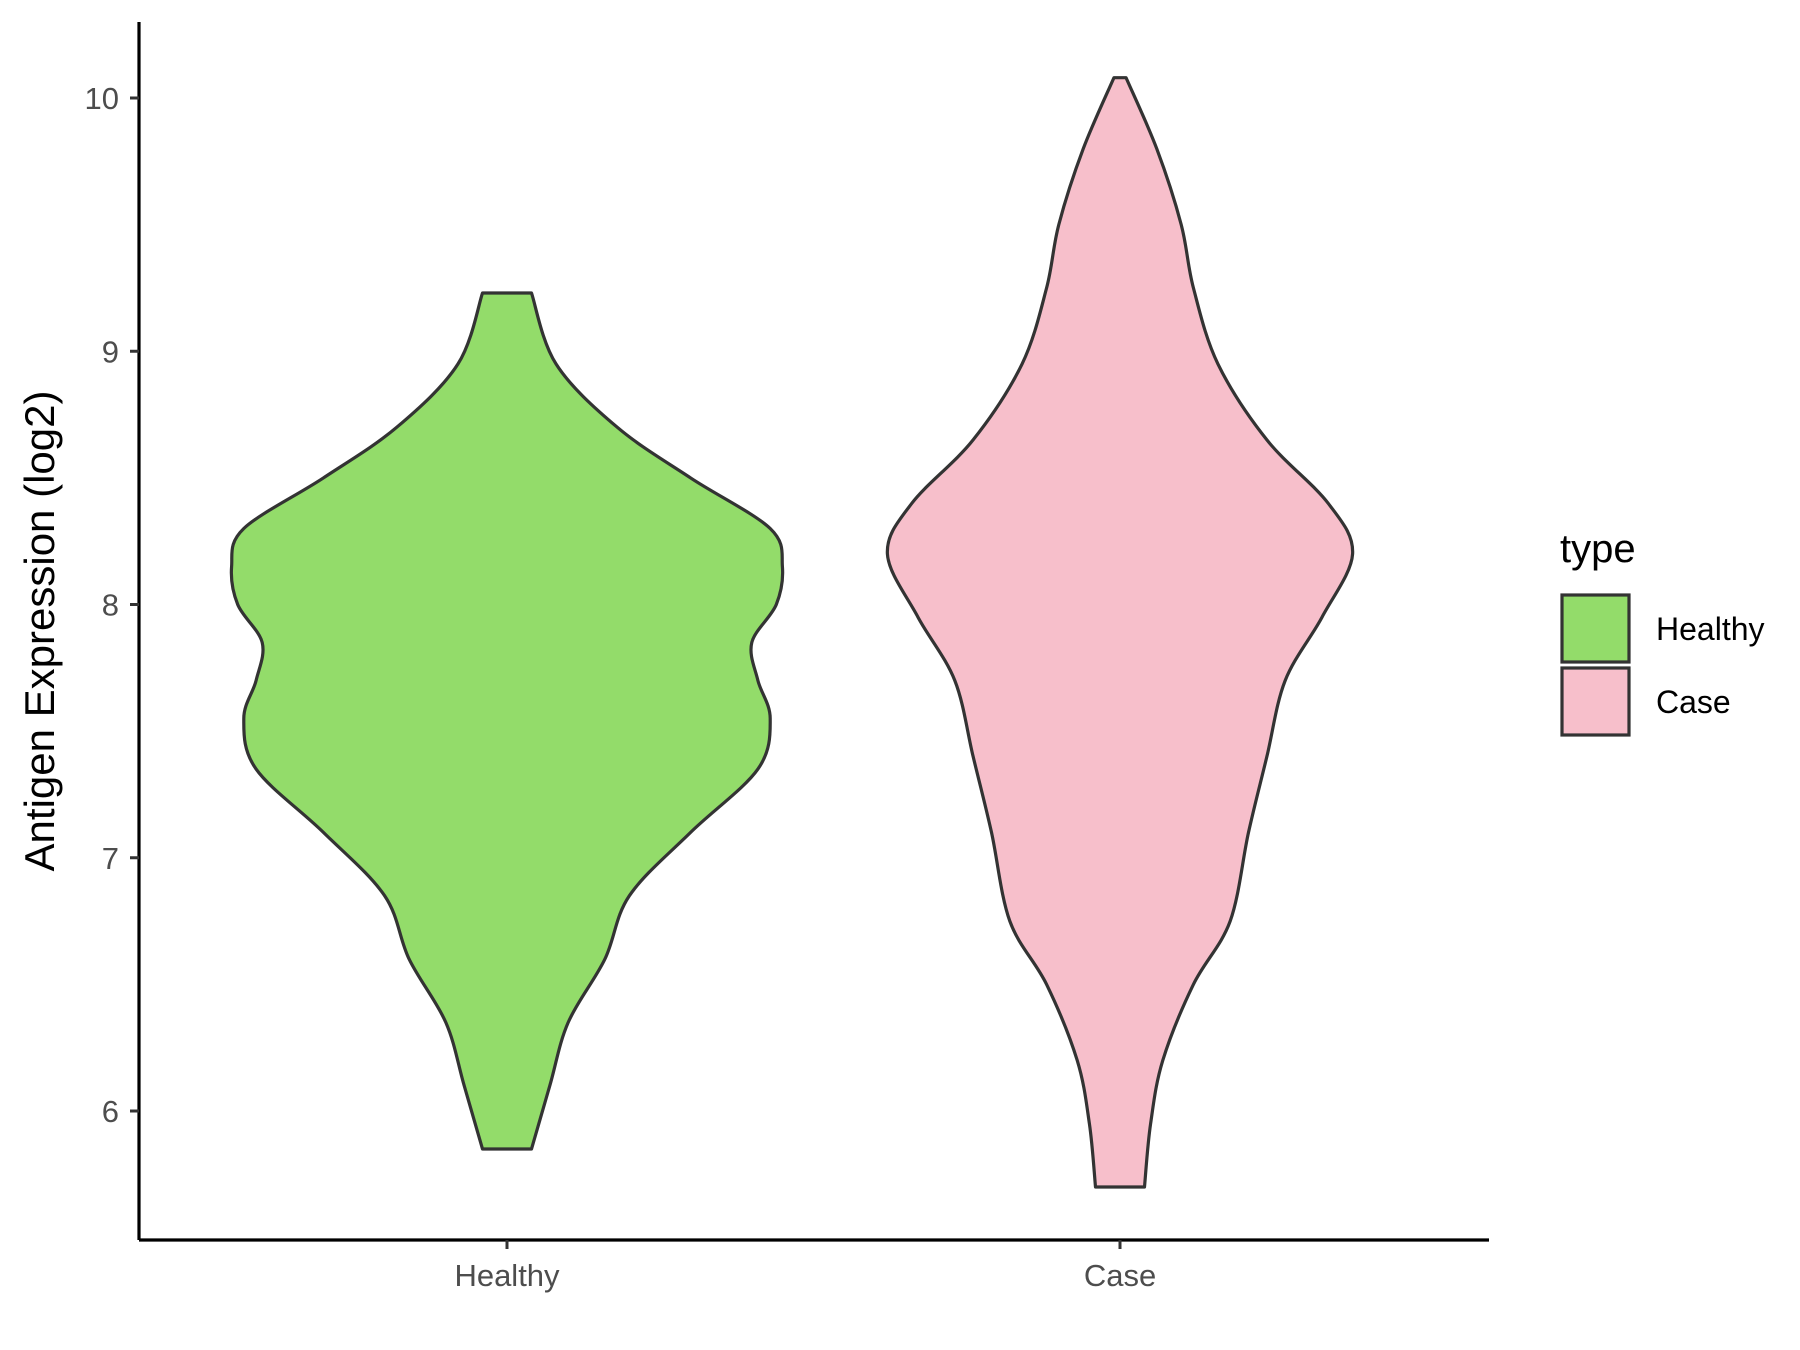 This screenshot has height=1350, width=1800. Describe the element at coordinates (1693, 702) in the screenshot. I see `legend-label-case: Case` at that location.